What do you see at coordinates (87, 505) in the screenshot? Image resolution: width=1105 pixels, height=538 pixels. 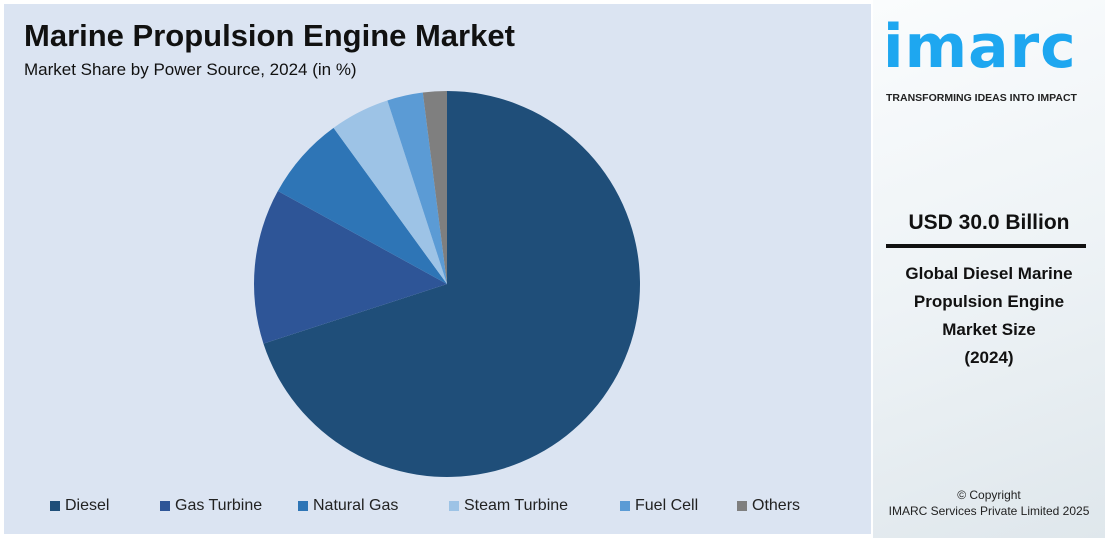 I see `legend-label: Diesel` at bounding box center [87, 505].